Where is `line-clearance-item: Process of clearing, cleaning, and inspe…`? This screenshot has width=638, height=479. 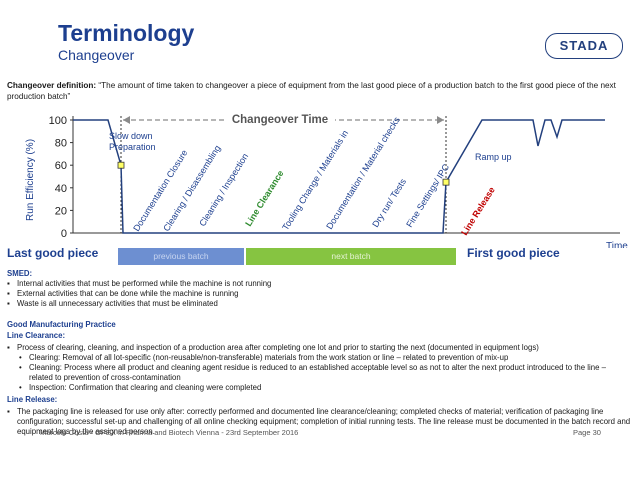
line-clearance-item: Process of clearing, cleaning, and inspe… is located at coordinates (319, 348).